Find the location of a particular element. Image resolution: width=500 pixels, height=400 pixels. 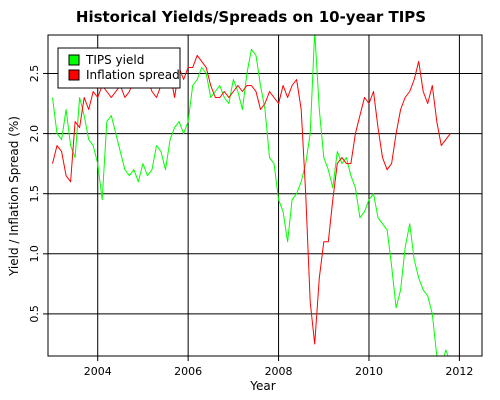

x-tick-label: 2004 is located at coordinates (98, 371).